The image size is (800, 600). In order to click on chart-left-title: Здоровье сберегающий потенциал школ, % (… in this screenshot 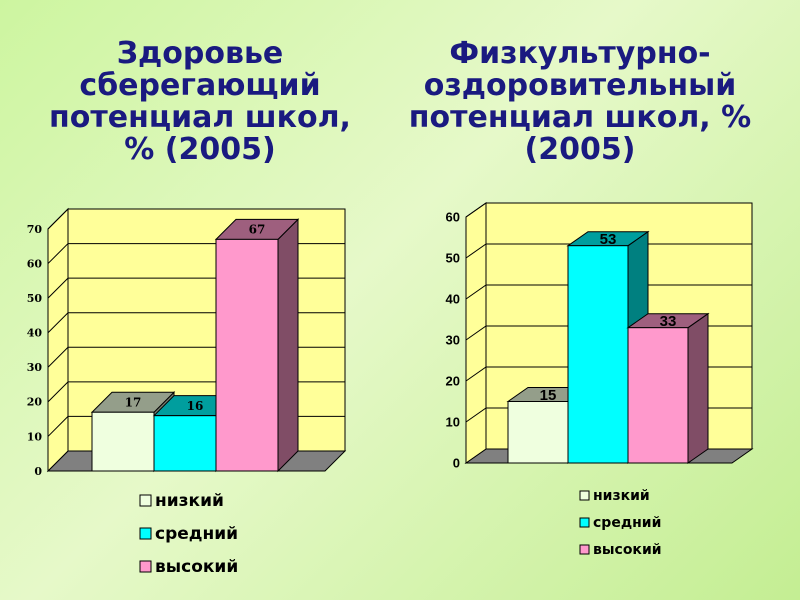, I will do `click(200, 101)`.